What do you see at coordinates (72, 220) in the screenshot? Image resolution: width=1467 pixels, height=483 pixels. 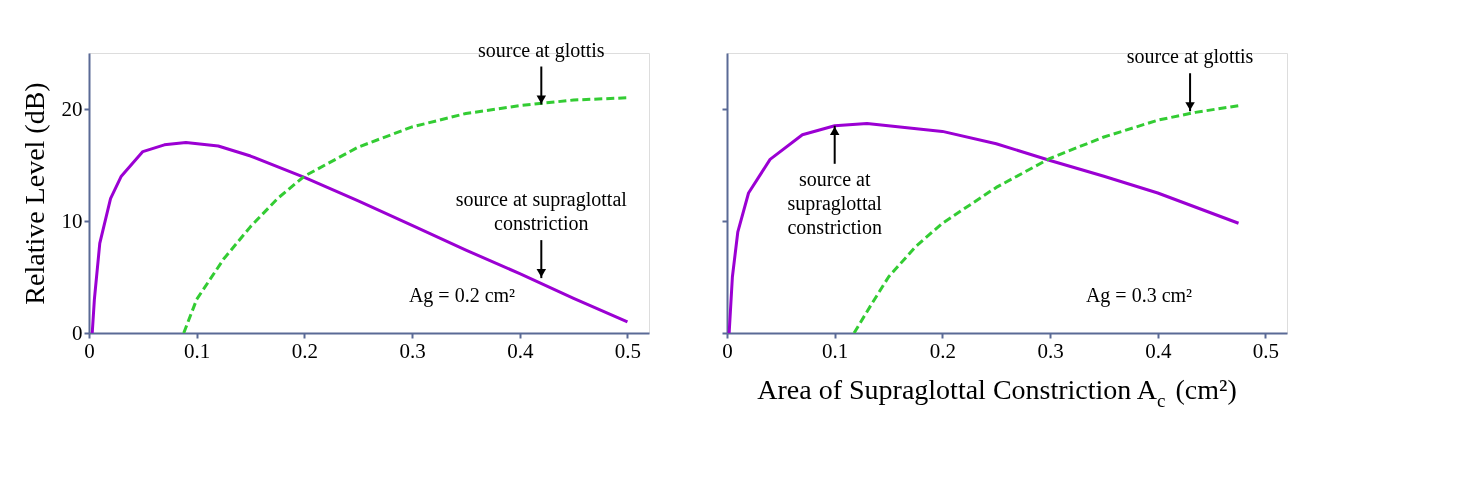 I see `y-tick-label: 10` at bounding box center [72, 220].